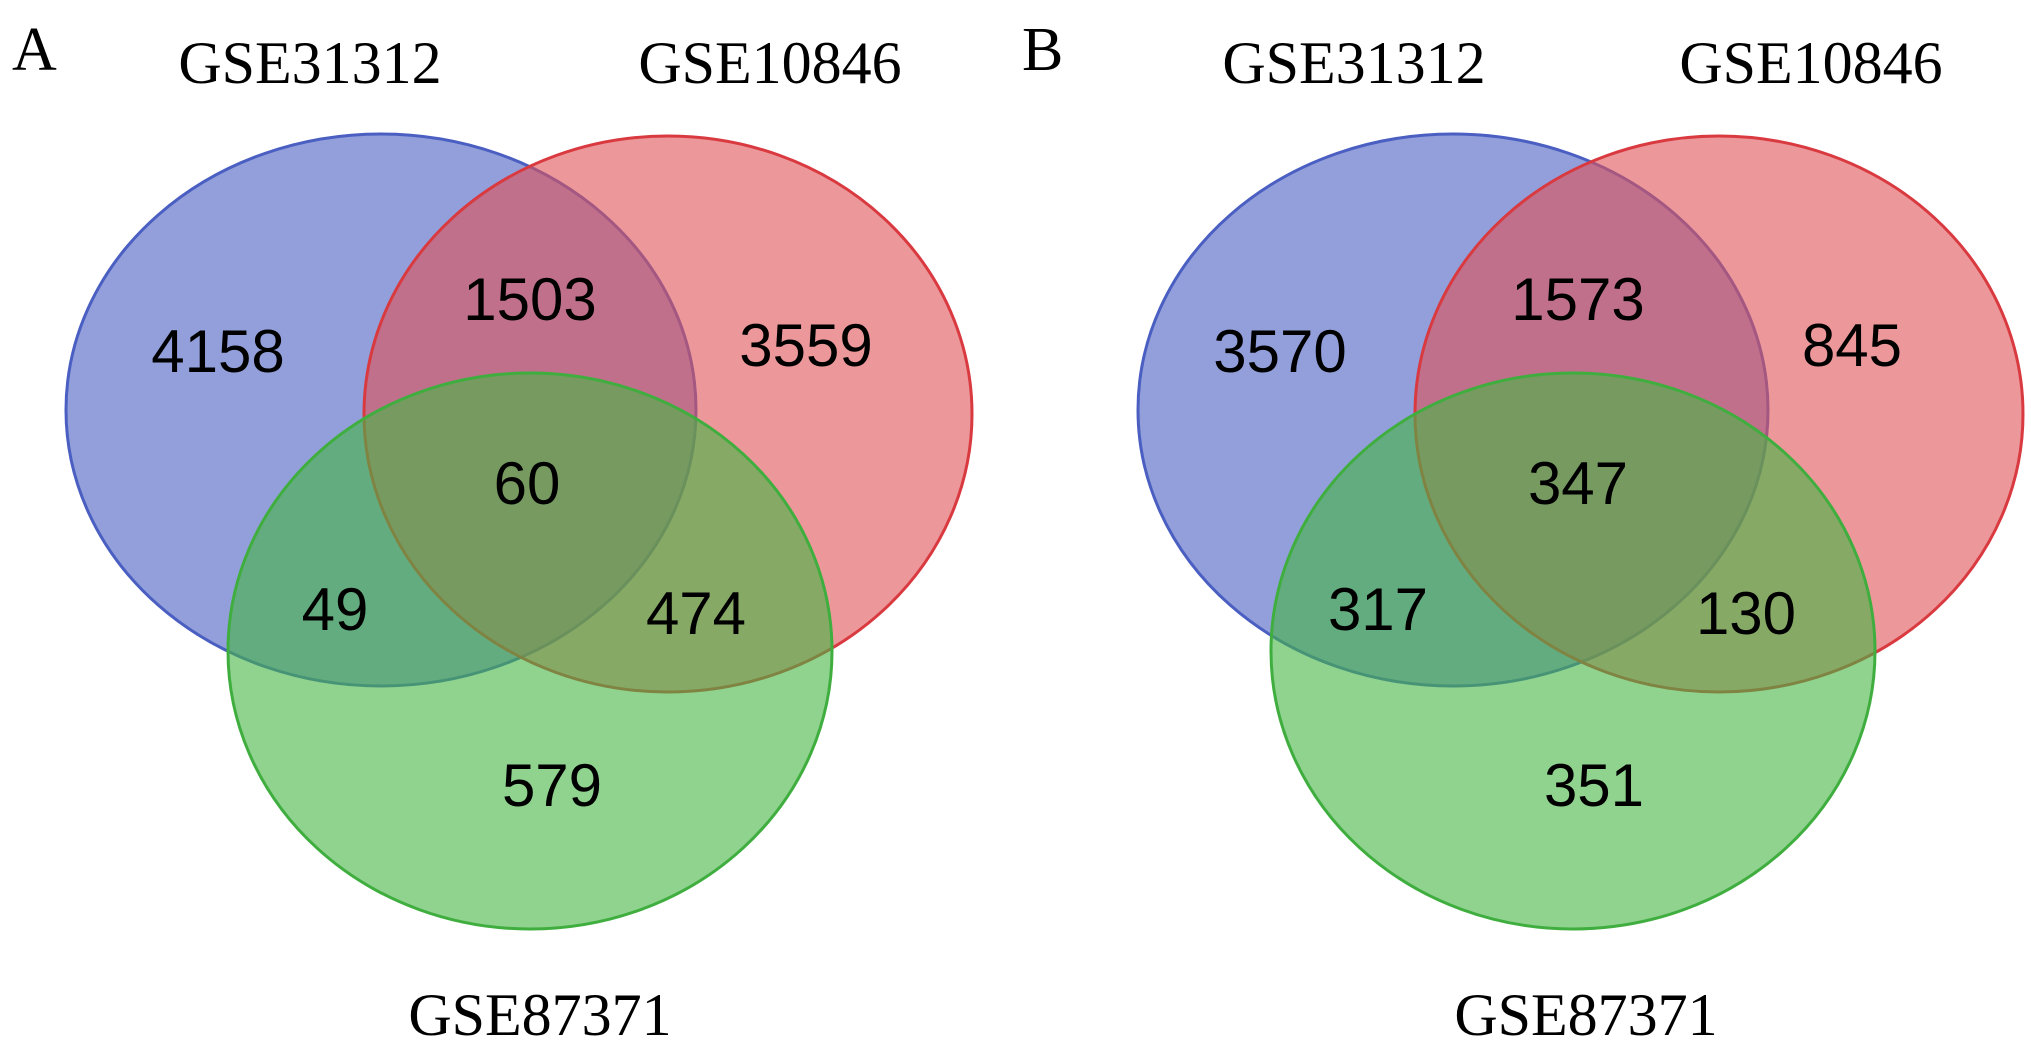 The height and width of the screenshot is (1050, 2031). I want to click on set-label-b-gse87371: GSE87371, so click(1585, 1015).